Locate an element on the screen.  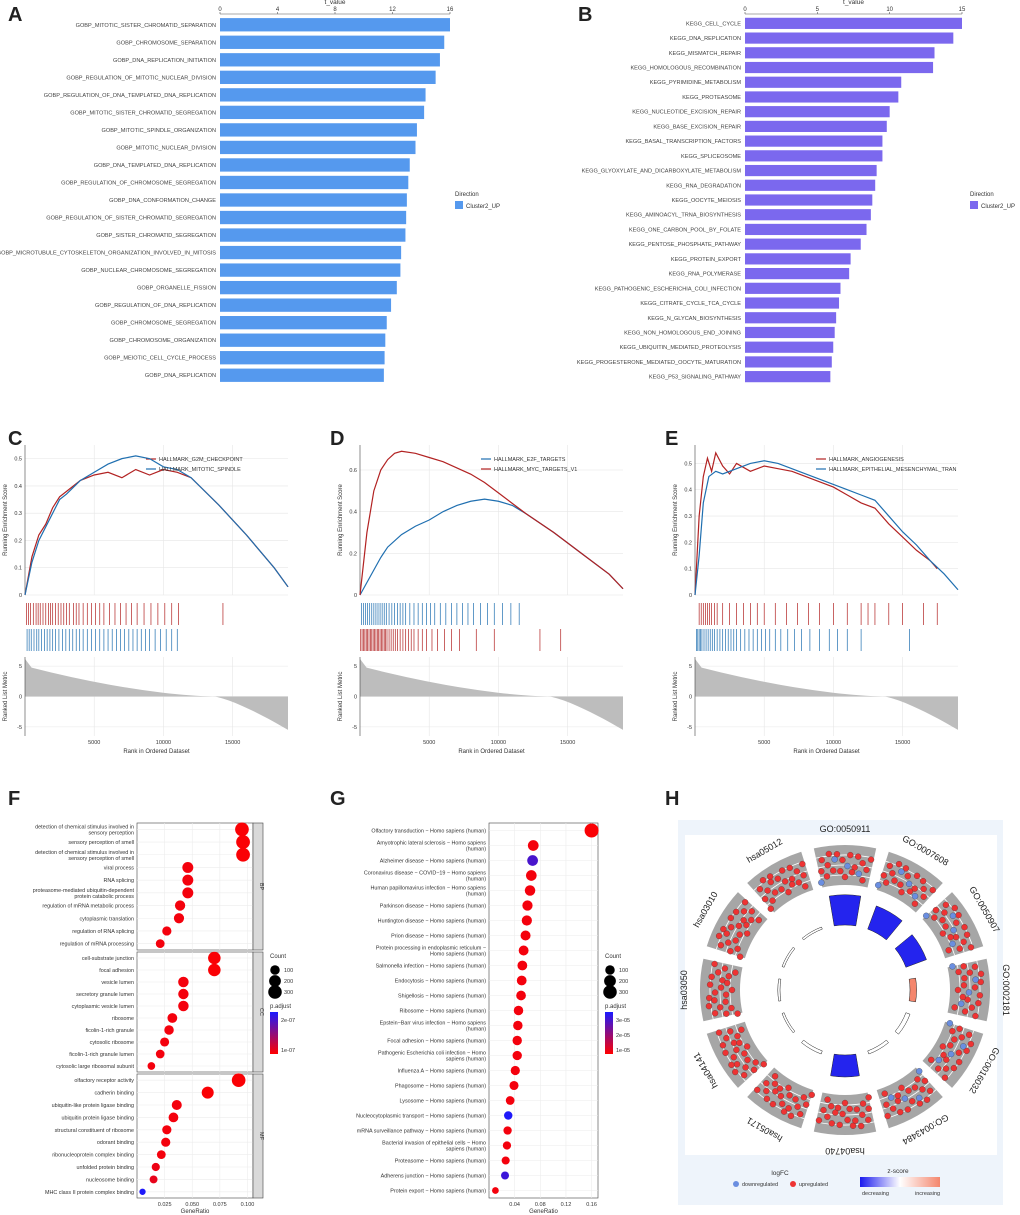
legend-title: z-score is located at coordinates (898, 1171).